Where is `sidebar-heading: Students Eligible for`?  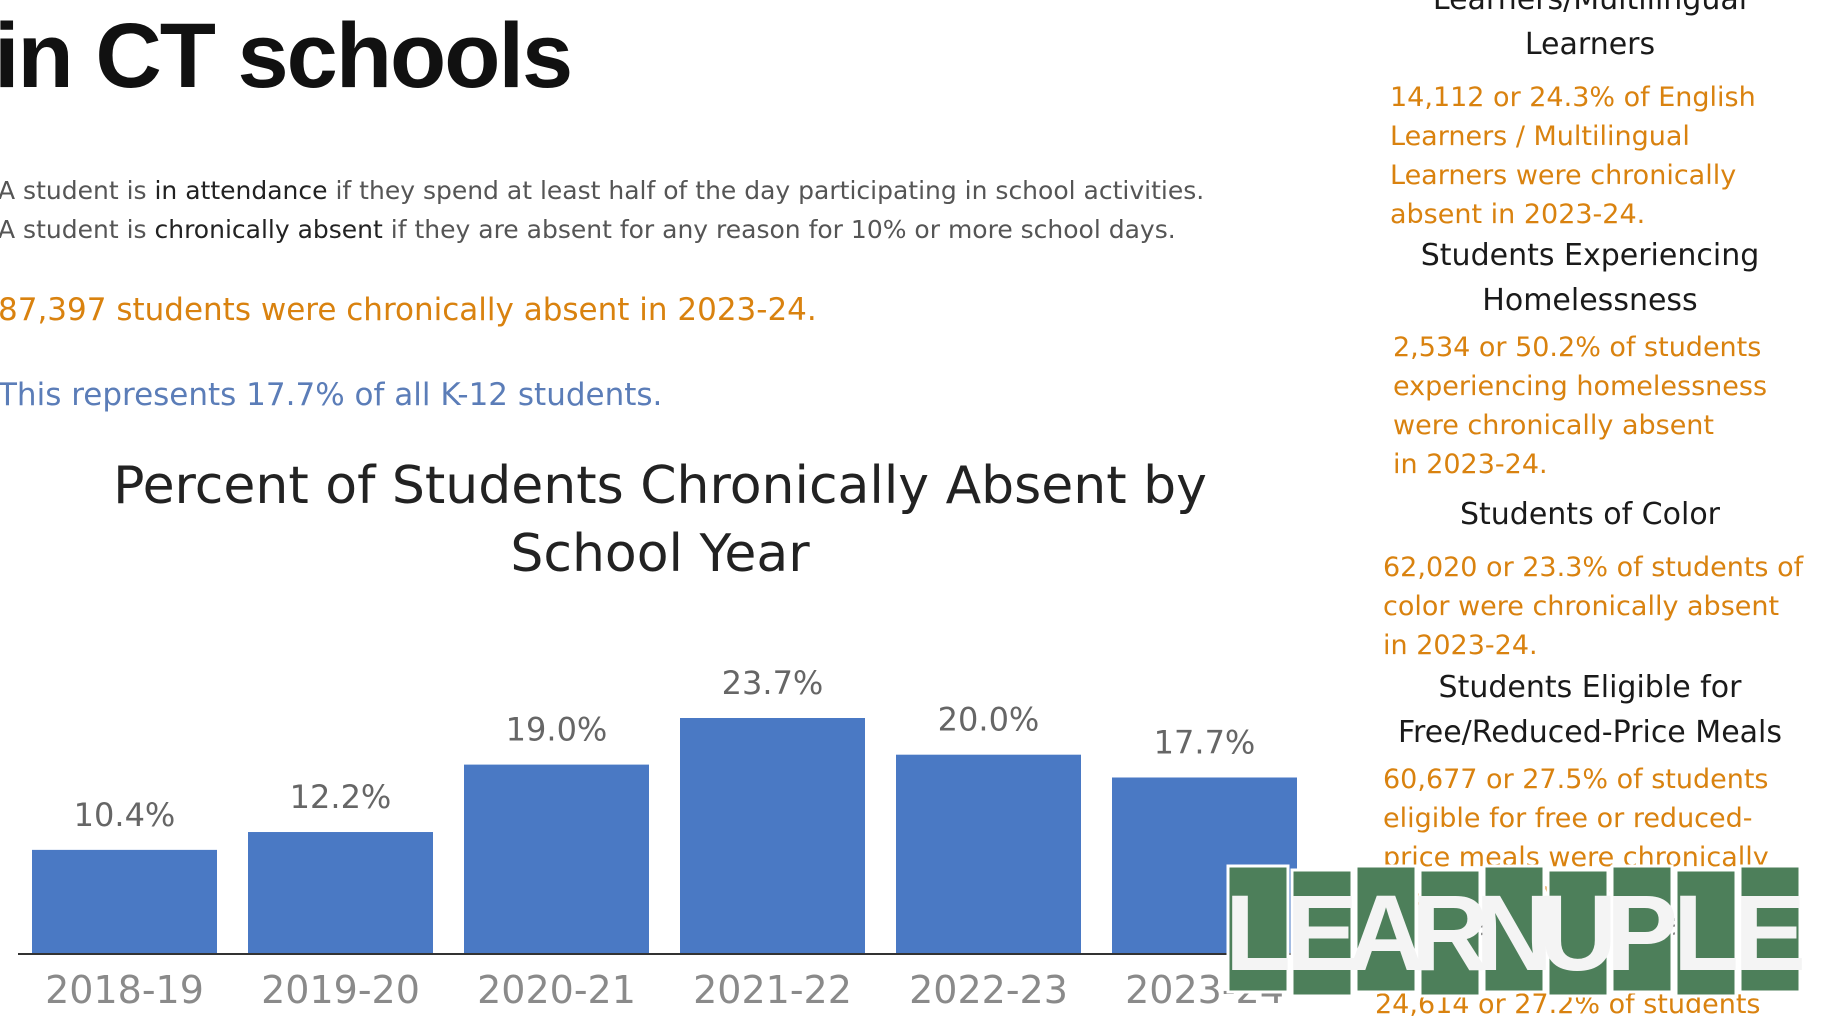 sidebar-heading: Students Eligible for is located at coordinates (1590, 687).